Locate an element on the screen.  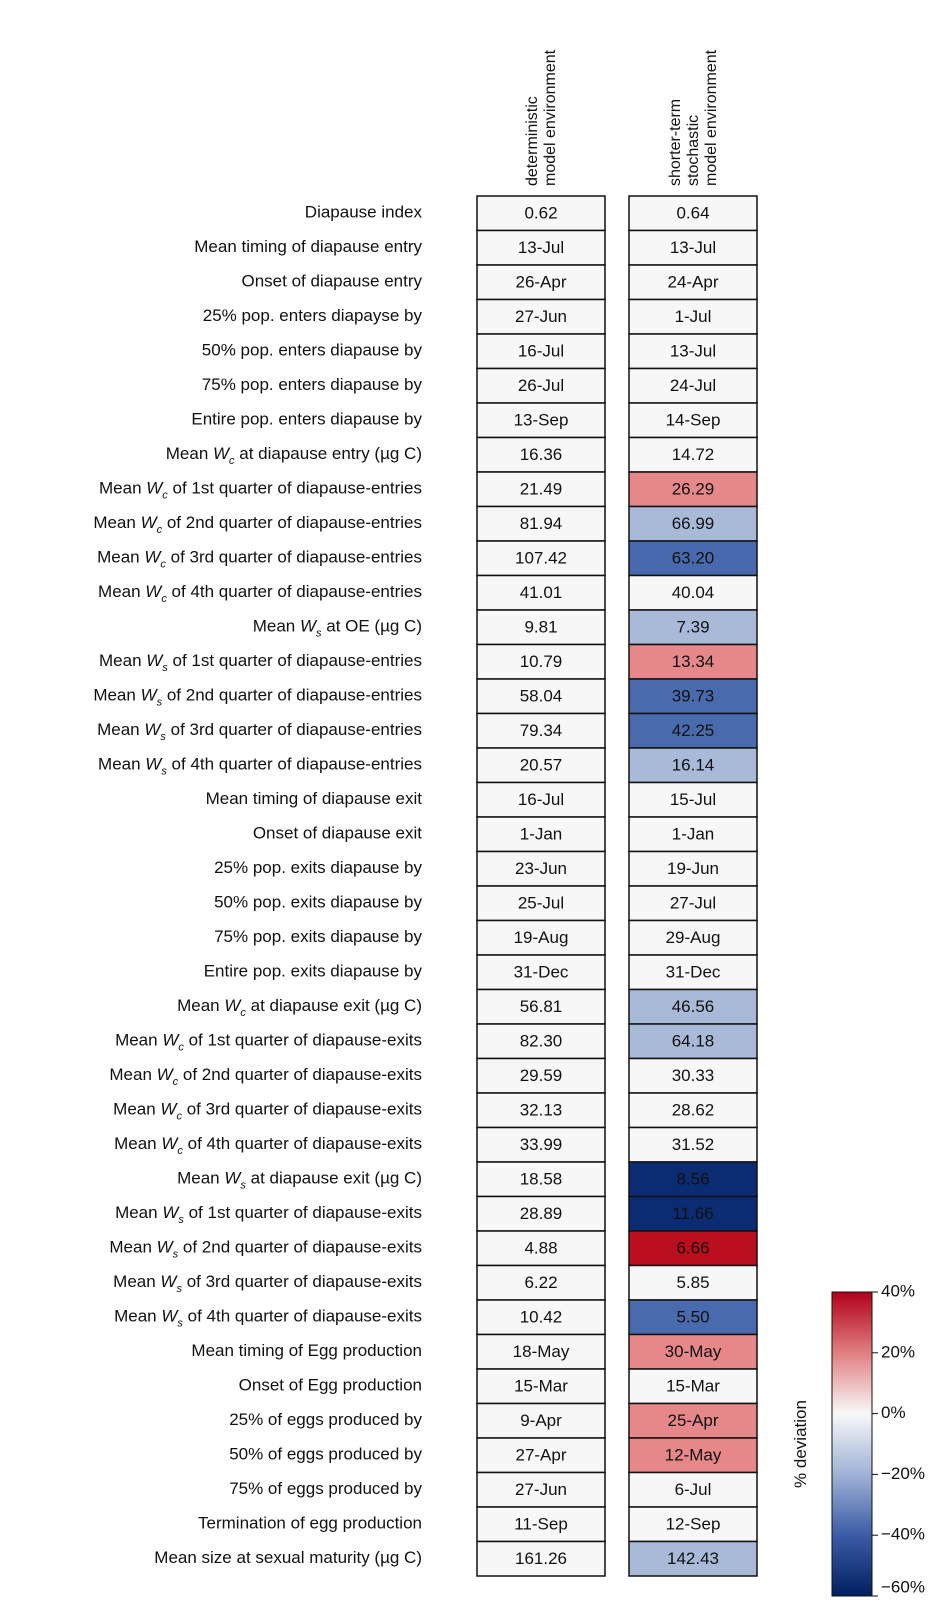
cell-value: 46.56 is located at coordinates (693, 1006).